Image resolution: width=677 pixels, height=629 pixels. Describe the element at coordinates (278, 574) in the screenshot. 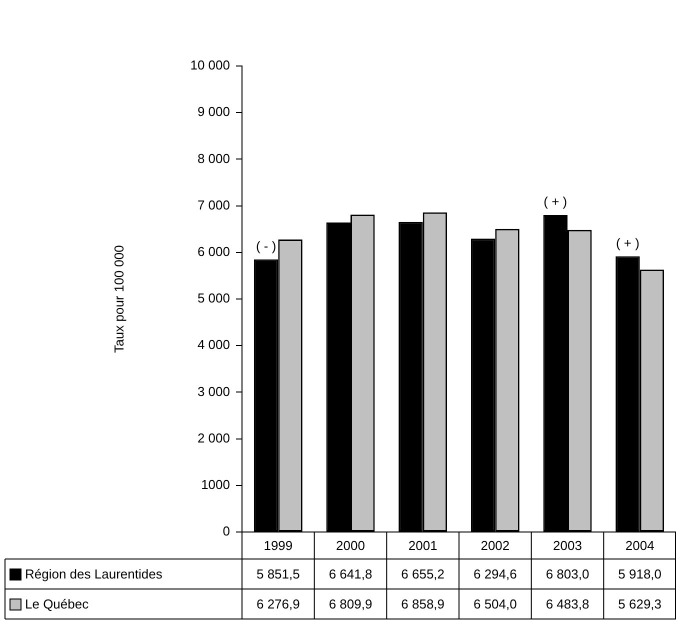

I see `data-label: 5 851,5` at that location.